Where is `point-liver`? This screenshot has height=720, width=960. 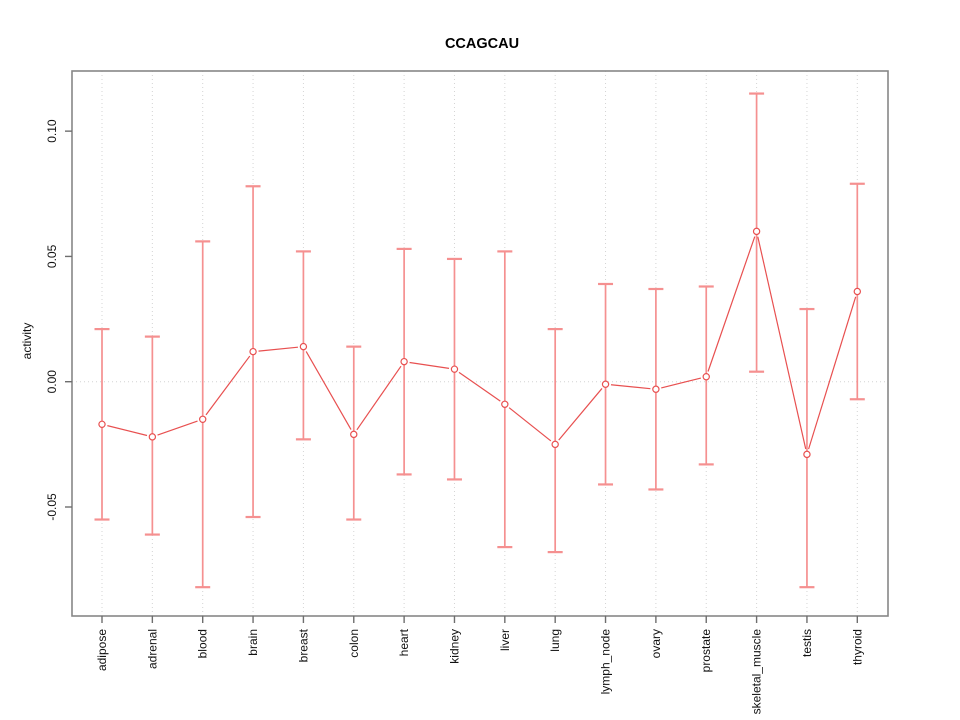
point-liver is located at coordinates (505, 404).